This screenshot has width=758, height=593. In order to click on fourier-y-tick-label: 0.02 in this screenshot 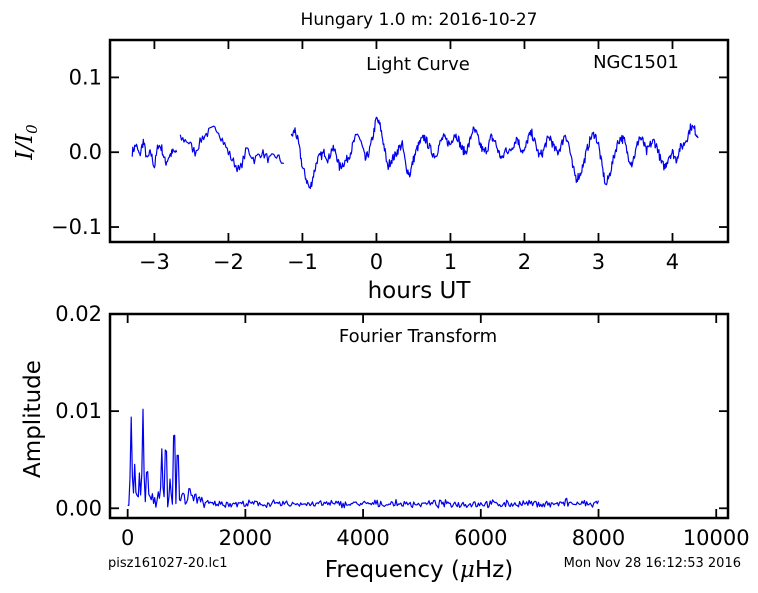, I will do `click(78, 314)`.